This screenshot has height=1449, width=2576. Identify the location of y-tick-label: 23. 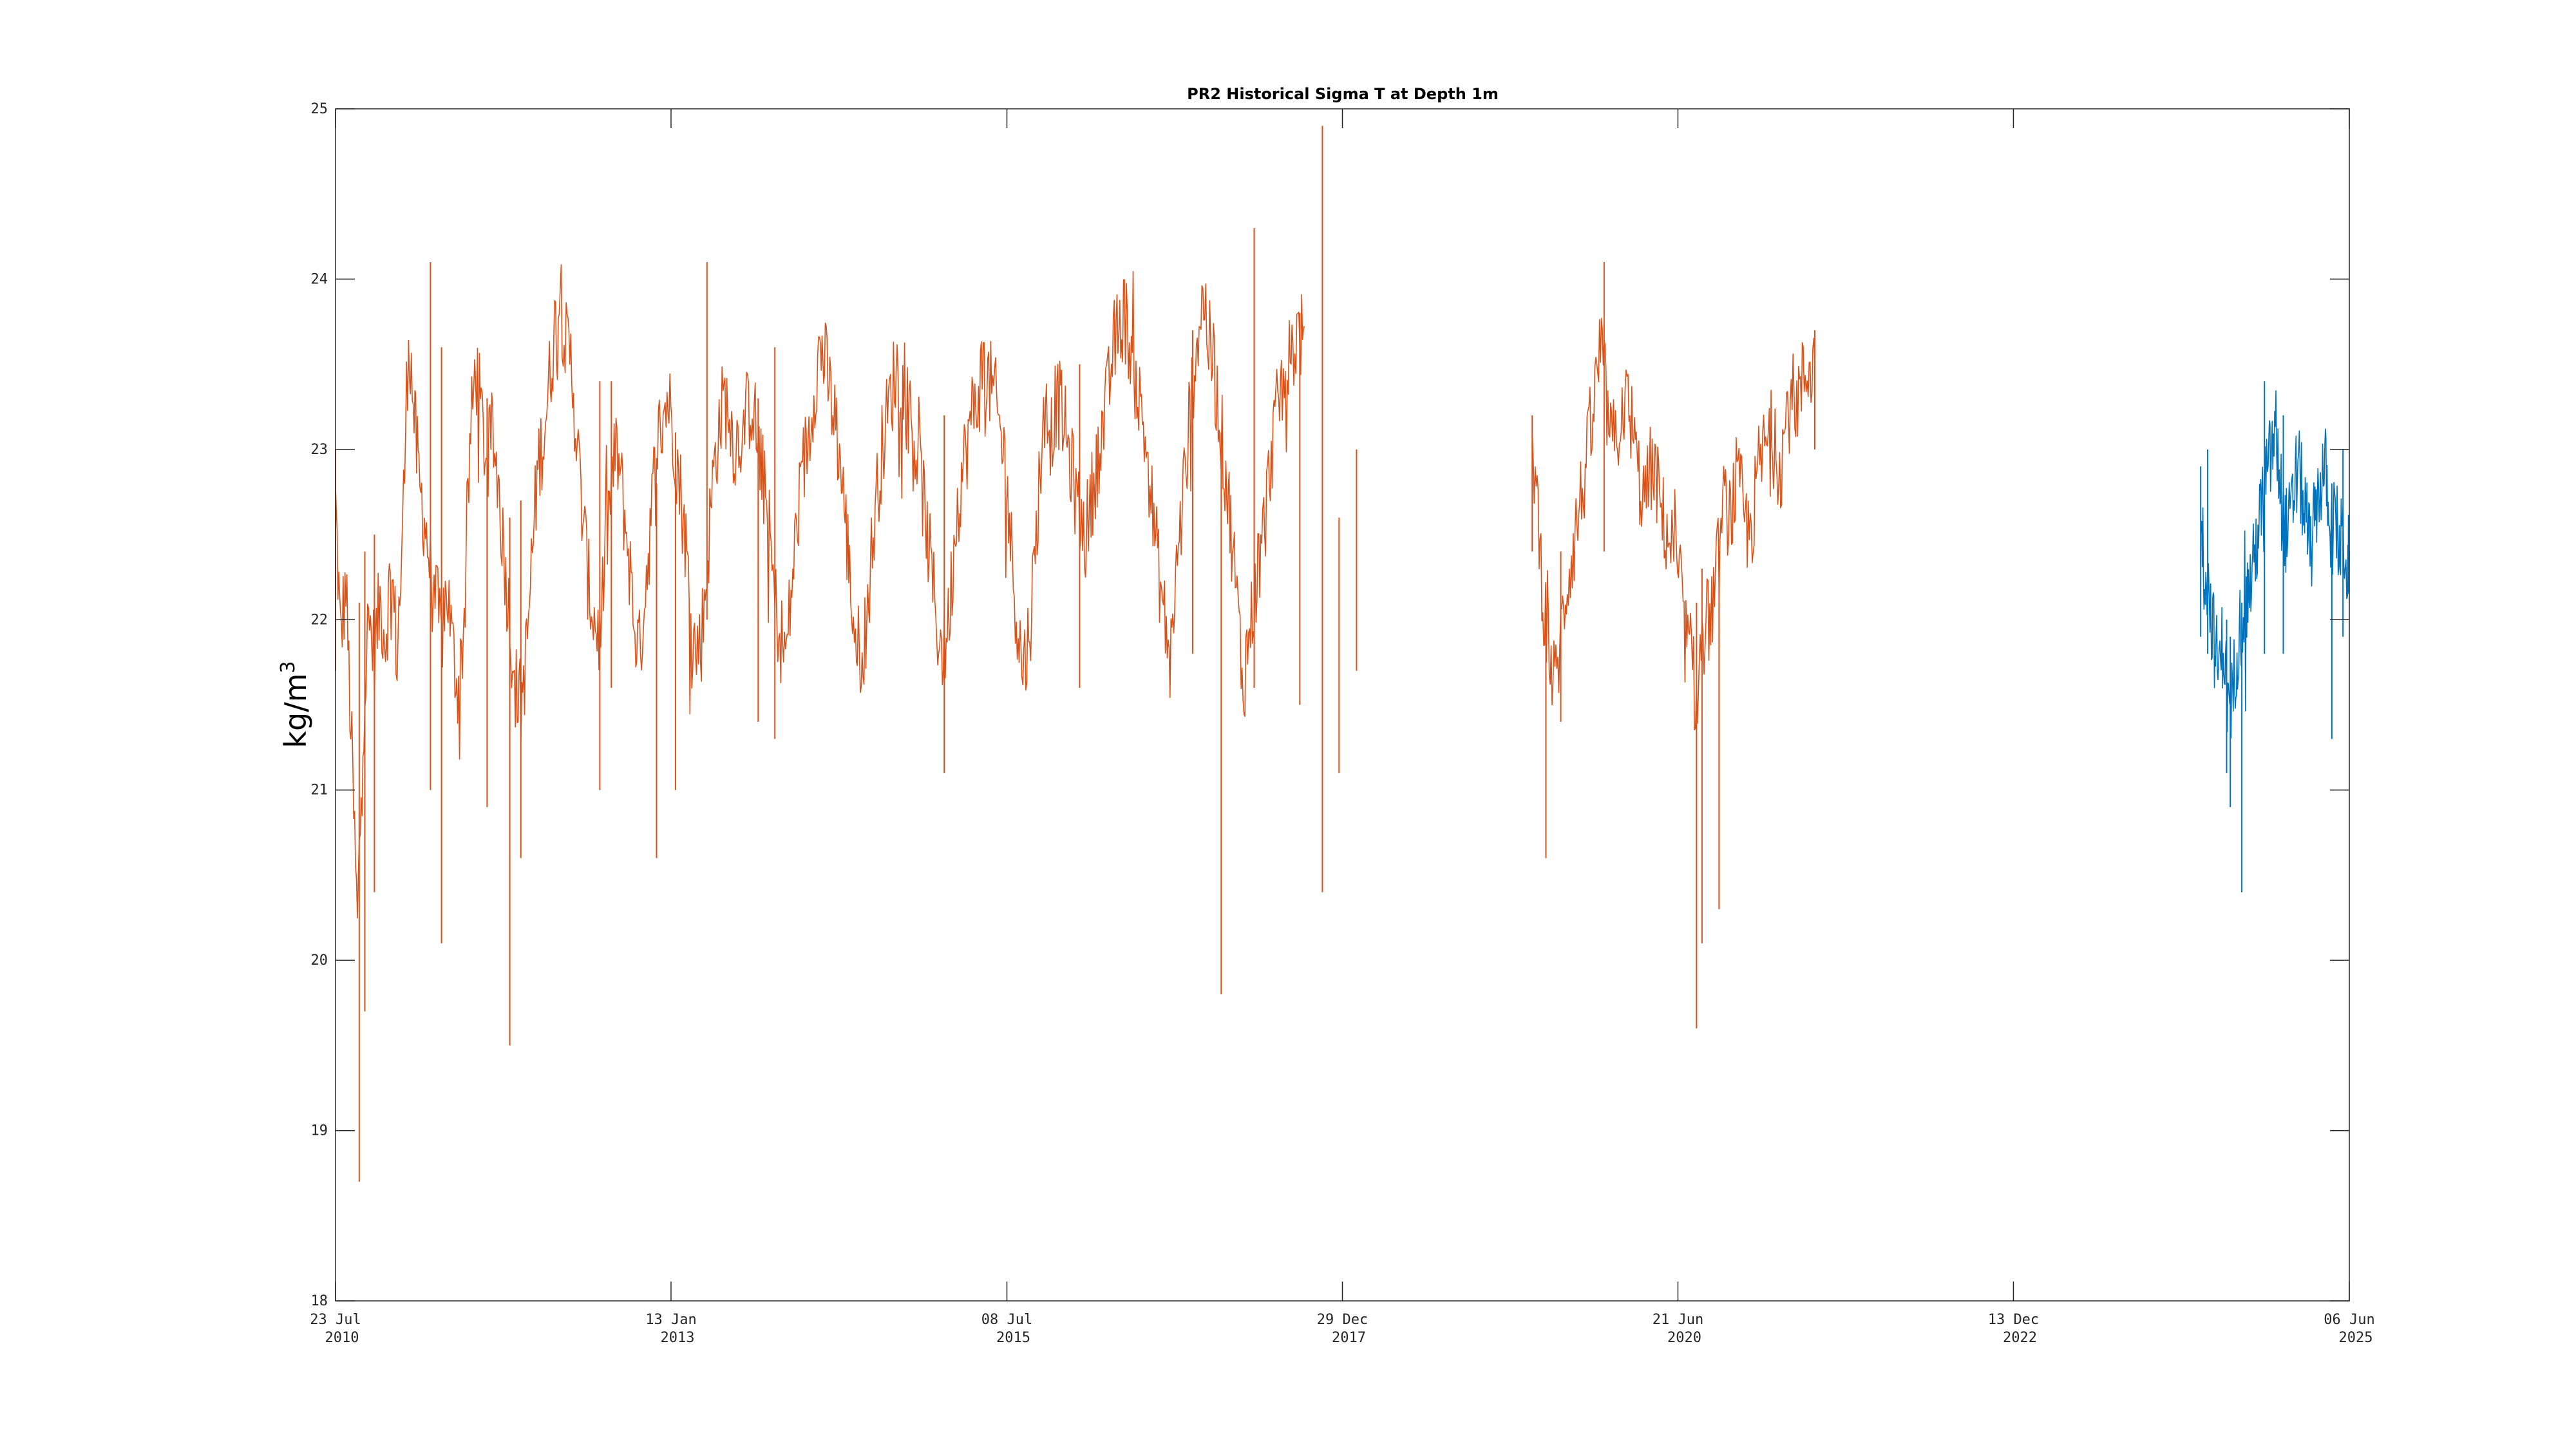
(319, 450).